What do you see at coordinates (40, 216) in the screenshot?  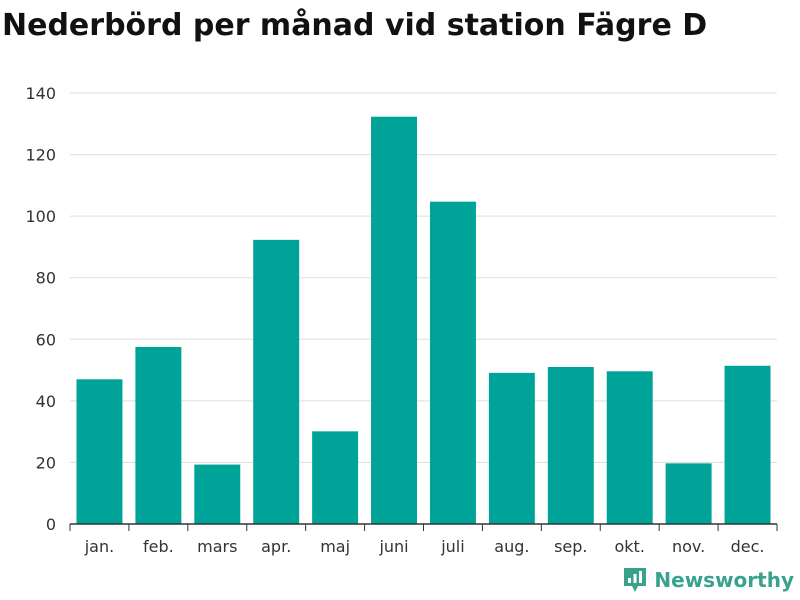 I see `y-tick-label: 100` at bounding box center [40, 216].